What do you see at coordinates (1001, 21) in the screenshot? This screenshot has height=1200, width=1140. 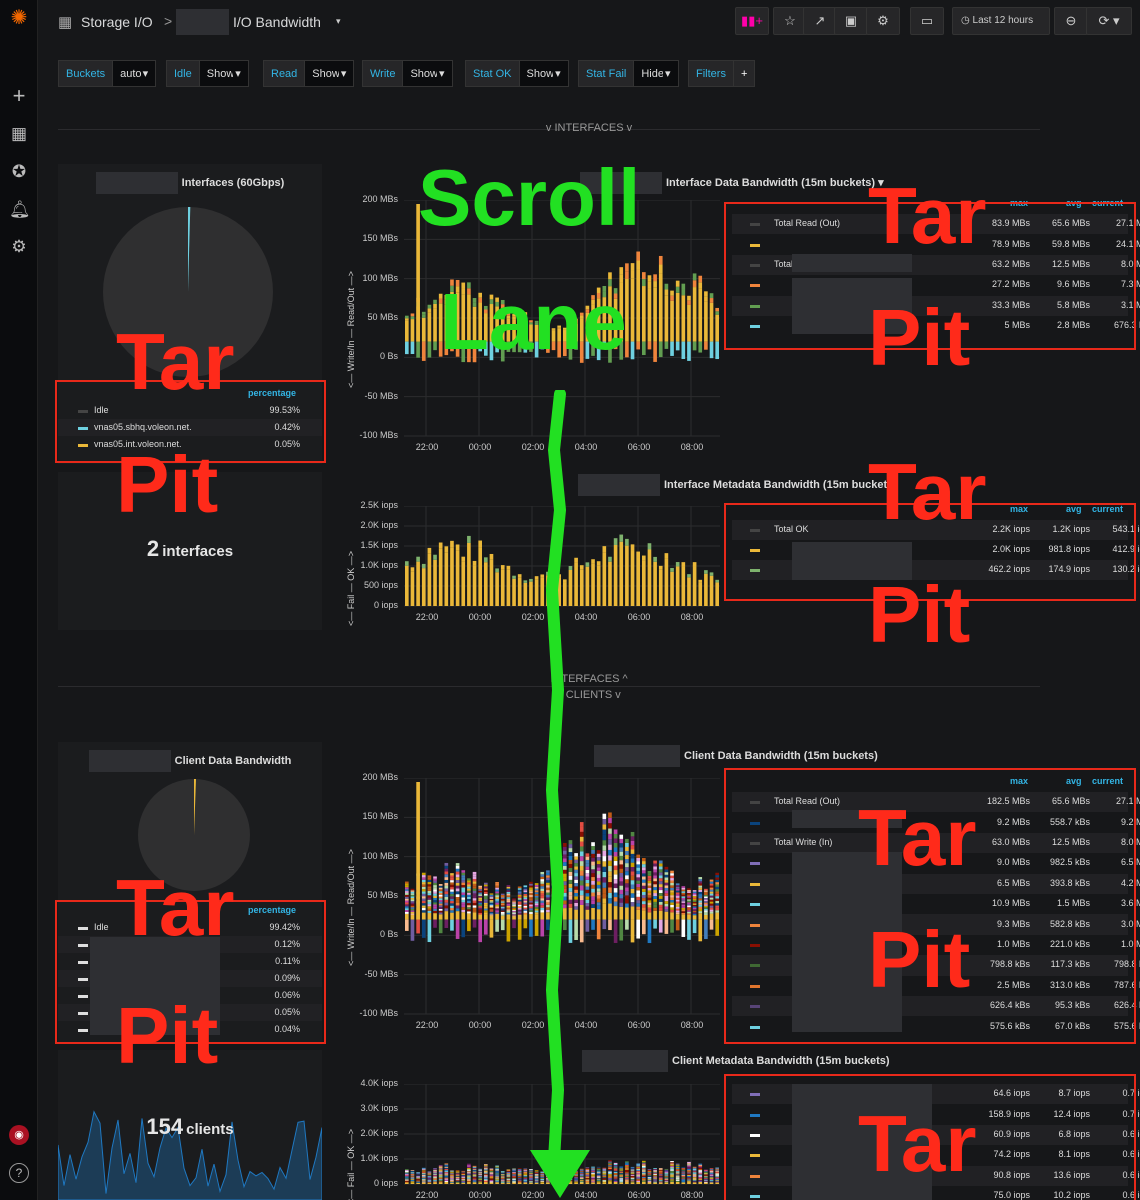 I see `time-picker-button: ◷ Last 12 hours` at bounding box center [1001, 21].